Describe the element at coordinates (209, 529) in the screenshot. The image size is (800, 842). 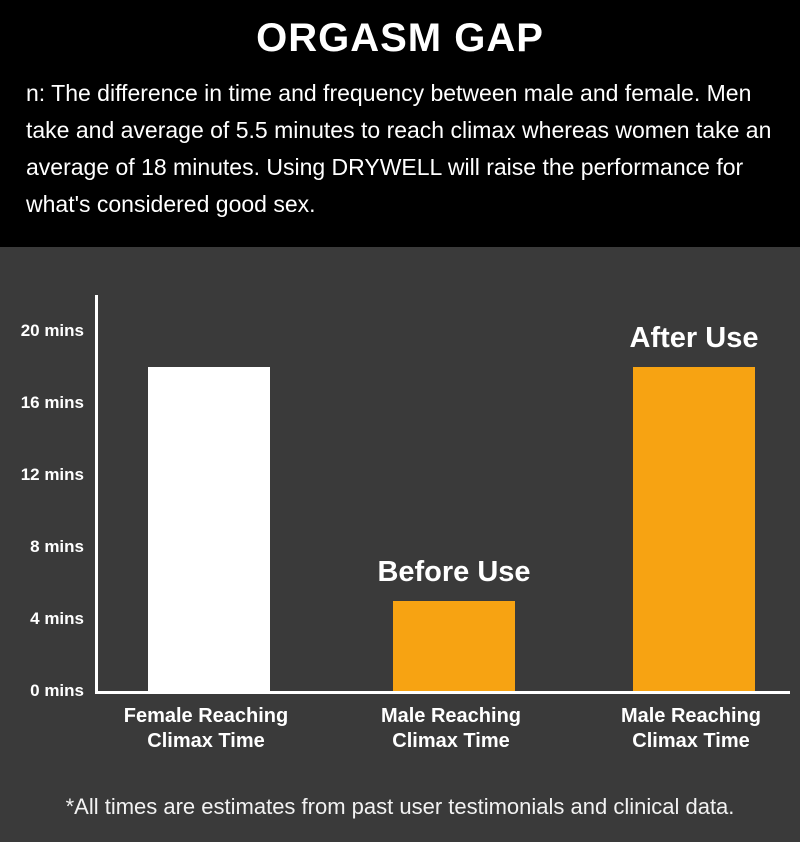
I see `bar-female-climax-time` at that location.